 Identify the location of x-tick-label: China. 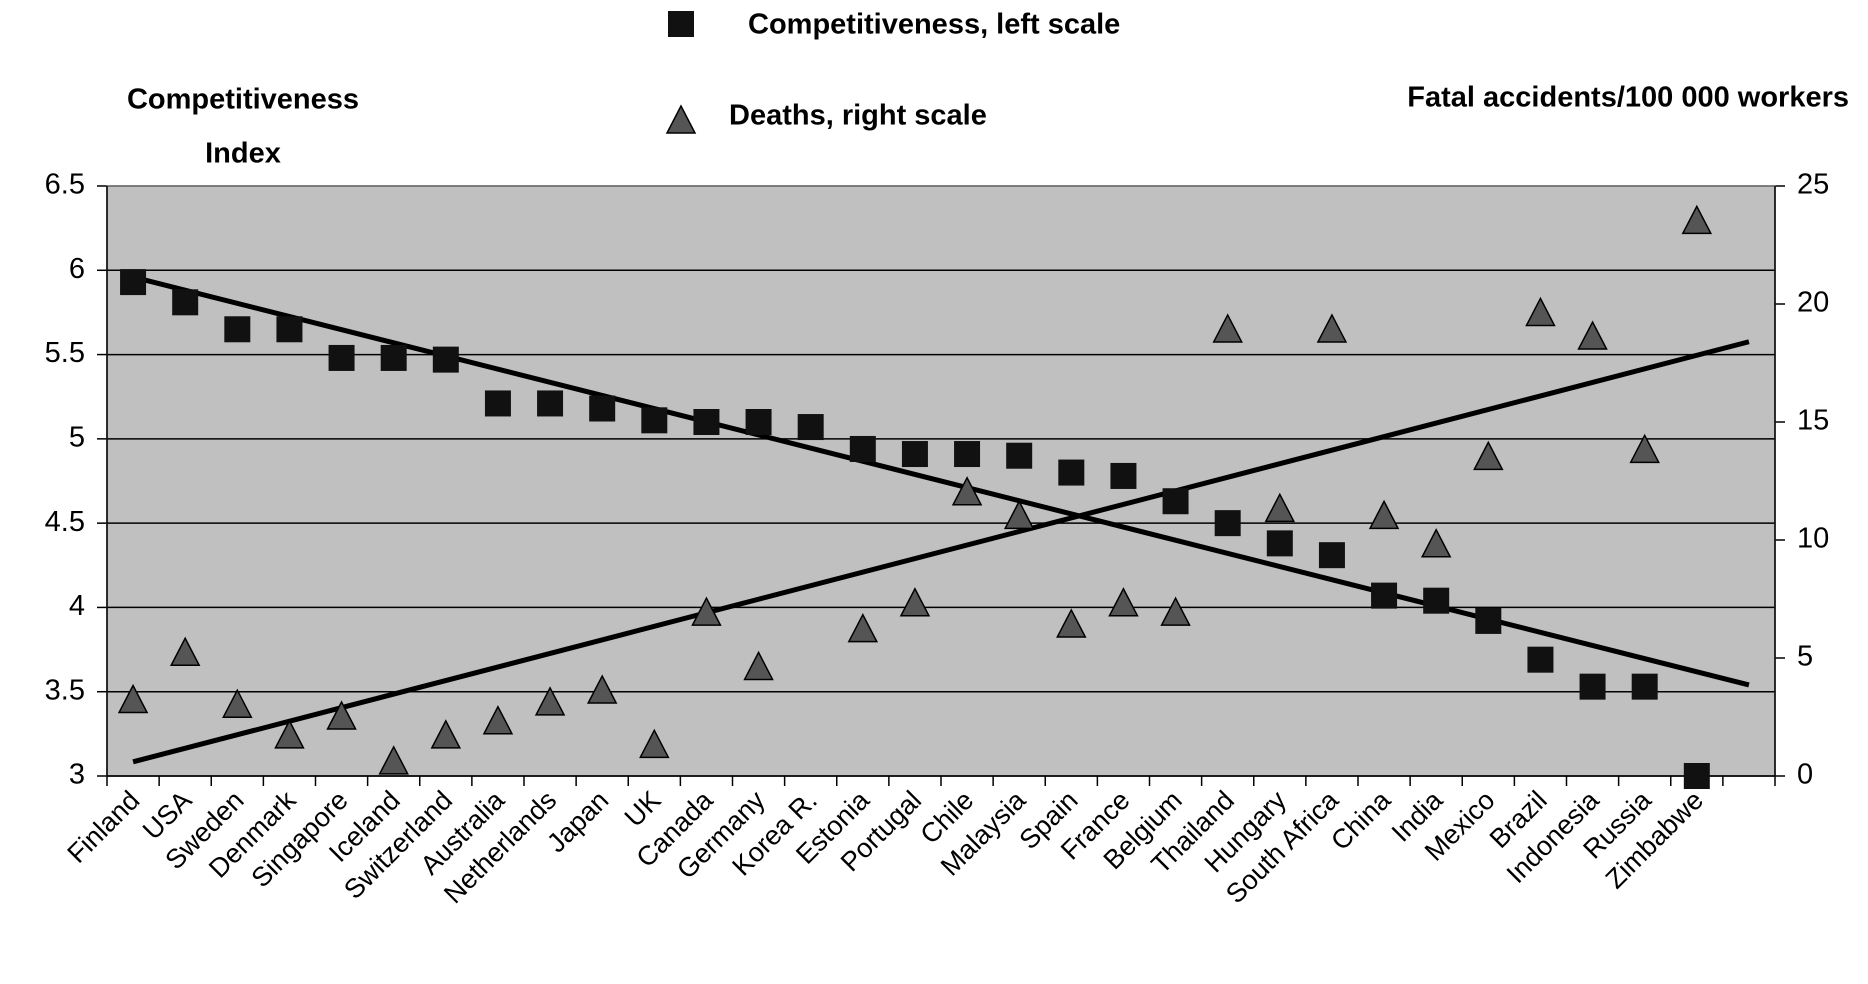
(1361, 820).